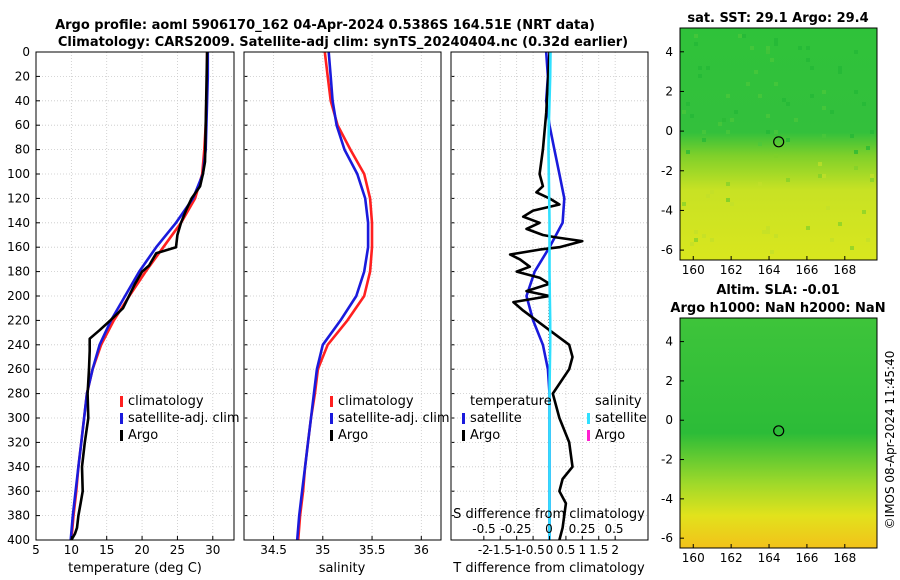 This screenshot has height=580, width=900. Describe the element at coordinates (598, 550) in the screenshot. I see `x-tick-label: 1.5` at that location.